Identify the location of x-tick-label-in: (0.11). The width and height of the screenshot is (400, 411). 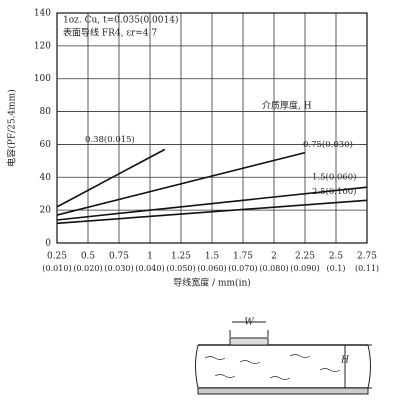
(367, 268).